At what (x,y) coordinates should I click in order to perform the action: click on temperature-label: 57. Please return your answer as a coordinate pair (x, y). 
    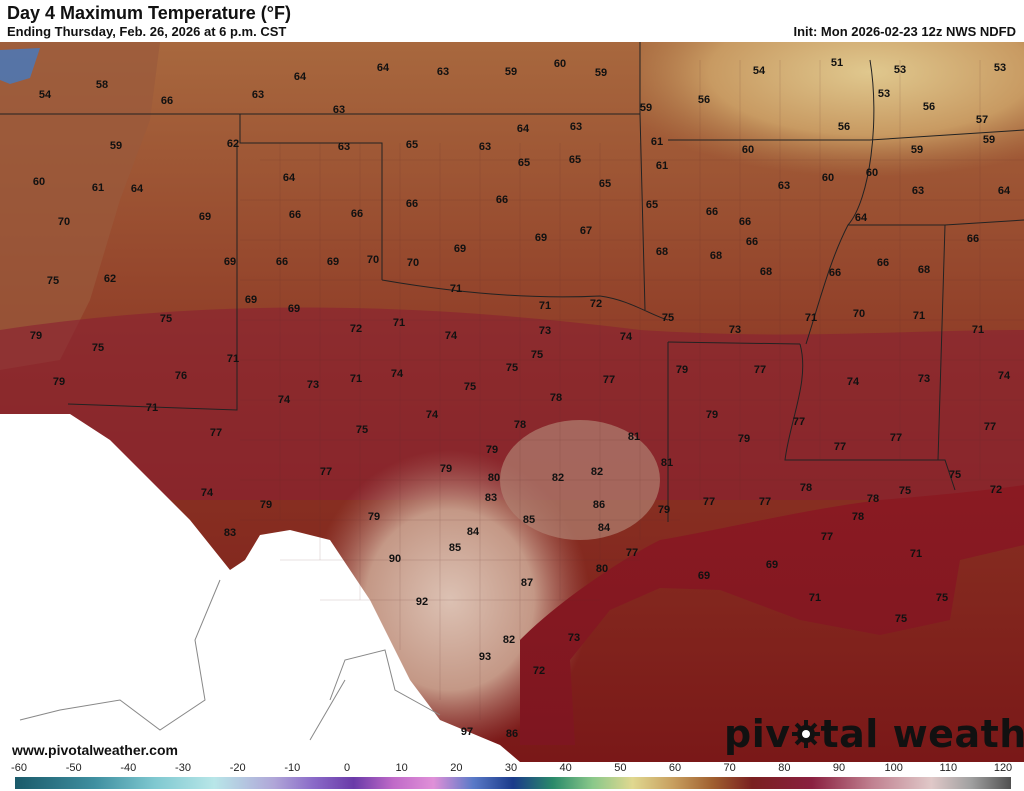
    Looking at the image, I should click on (982, 120).